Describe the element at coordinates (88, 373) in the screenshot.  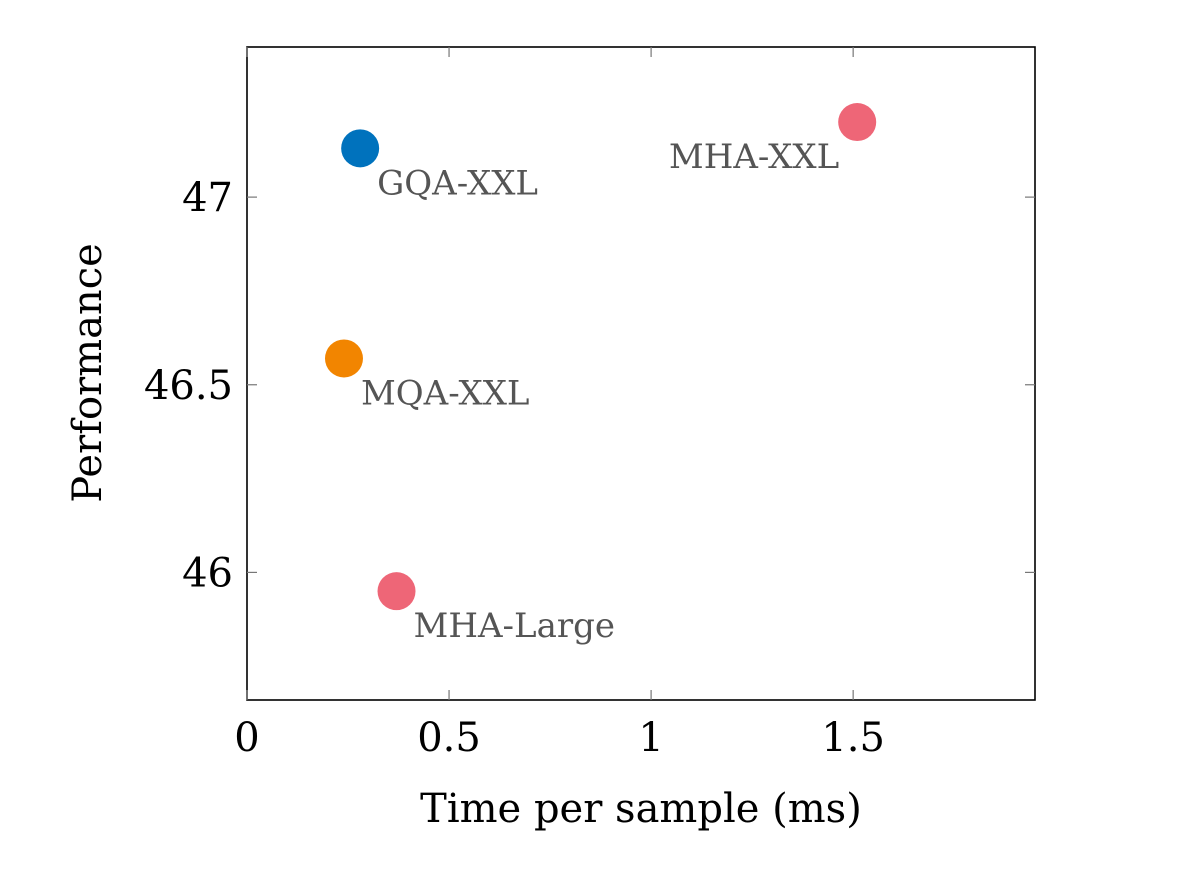
I see `y-axis-title: Performance` at that location.